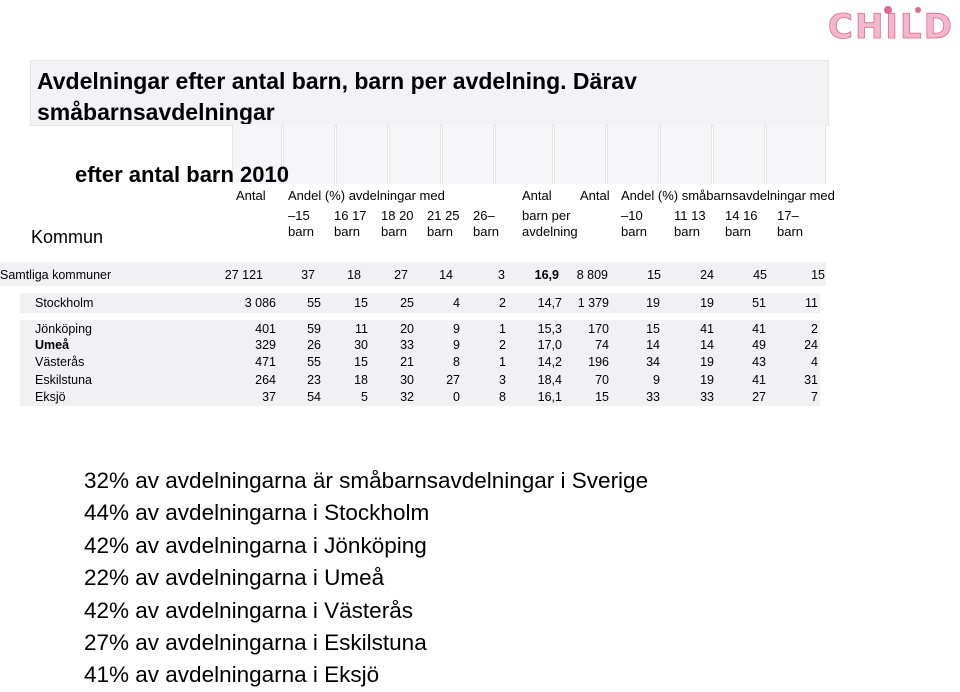 The image size is (960, 692). I want to click on row-name: Eksjö, so click(50, 397).